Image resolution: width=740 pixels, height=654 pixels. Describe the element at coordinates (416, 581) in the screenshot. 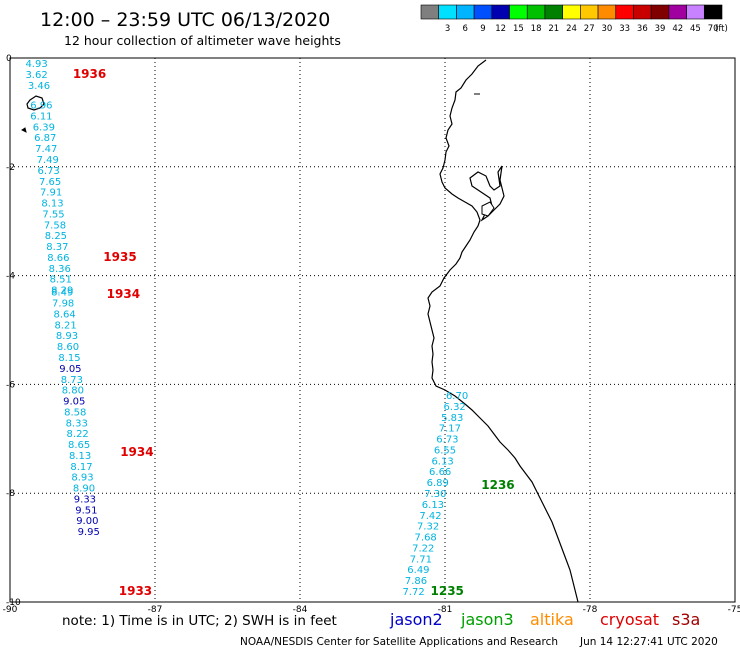

I see `wave-height-label: 7.86` at that location.